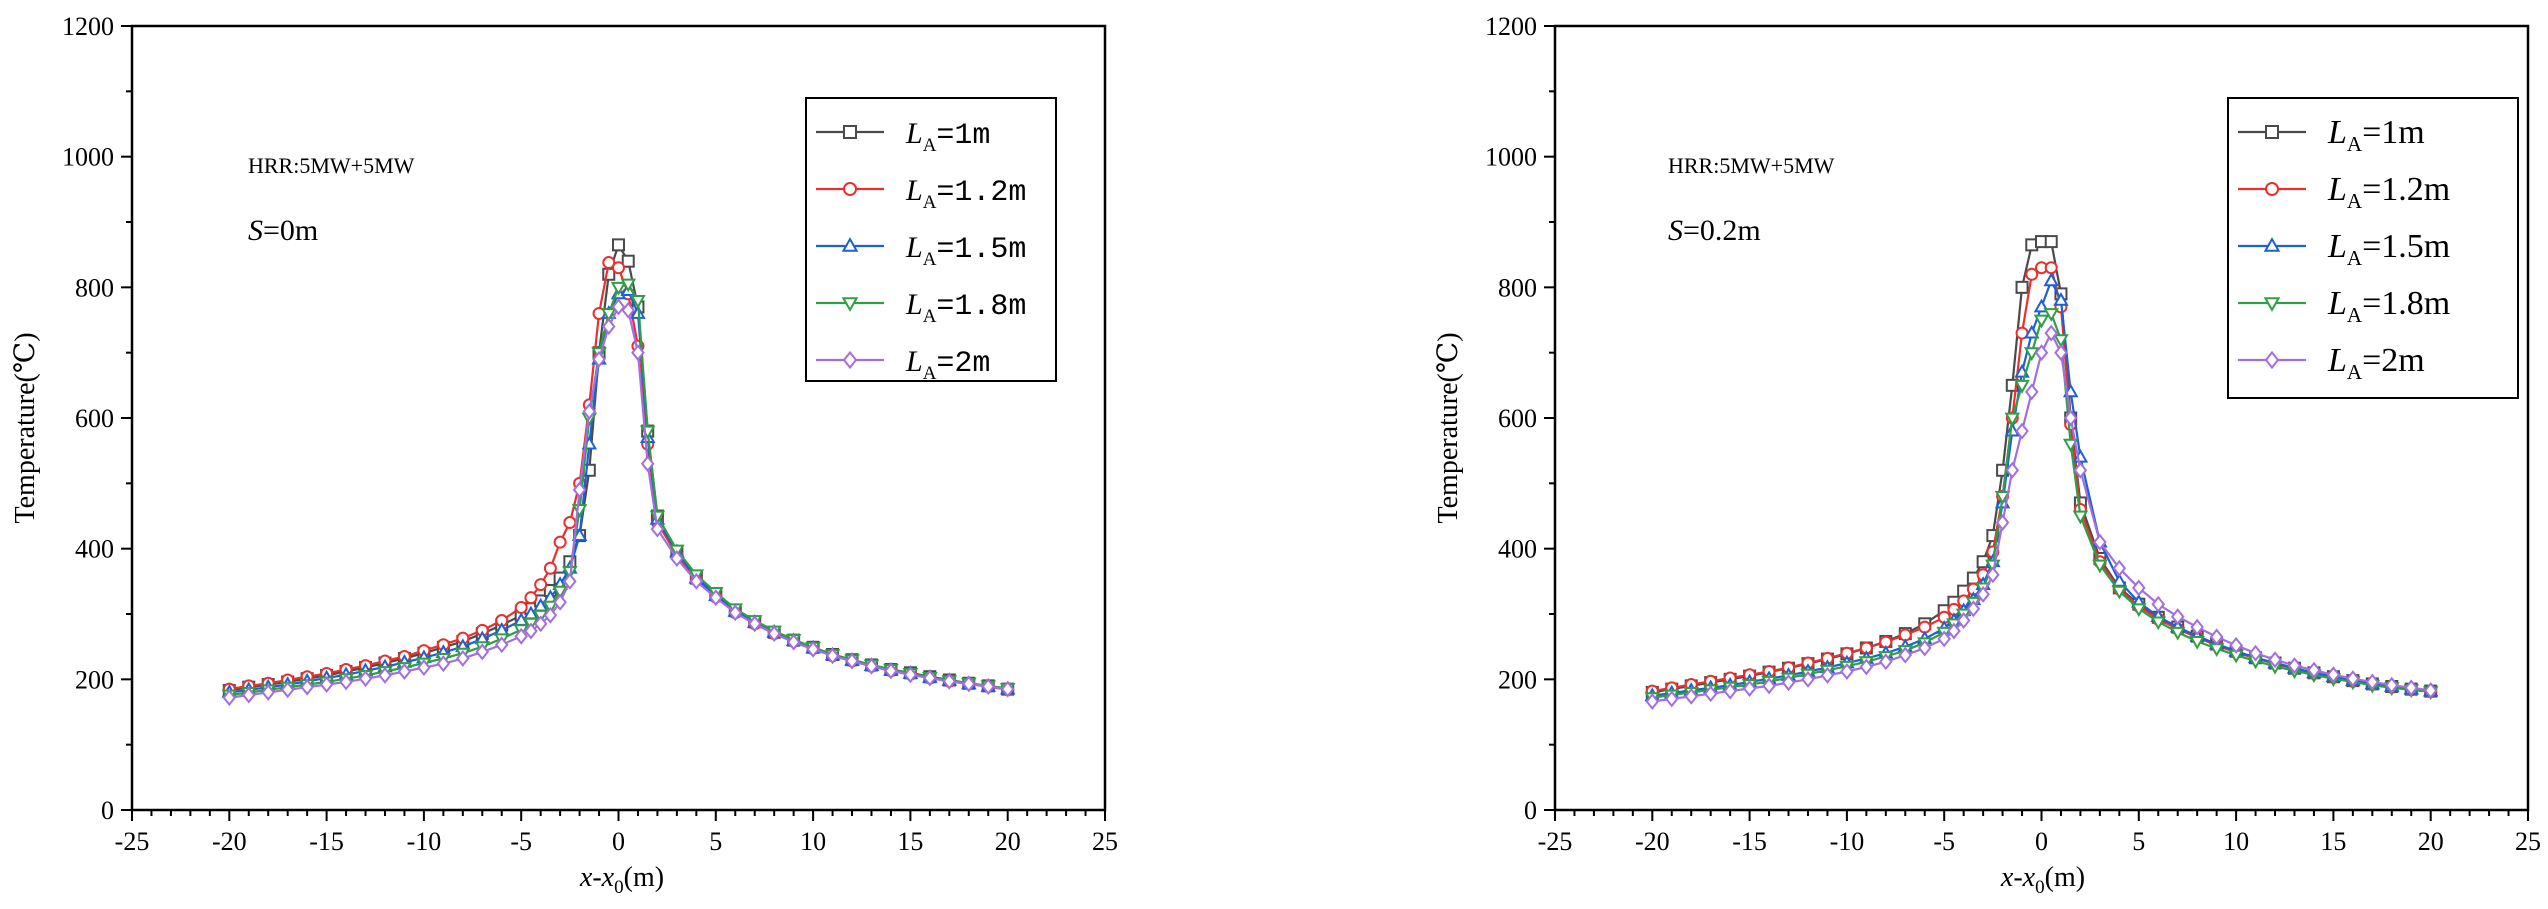 The width and height of the screenshot is (2548, 909). I want to click on legend-item: LA=1.2m, so click(2344, 192).